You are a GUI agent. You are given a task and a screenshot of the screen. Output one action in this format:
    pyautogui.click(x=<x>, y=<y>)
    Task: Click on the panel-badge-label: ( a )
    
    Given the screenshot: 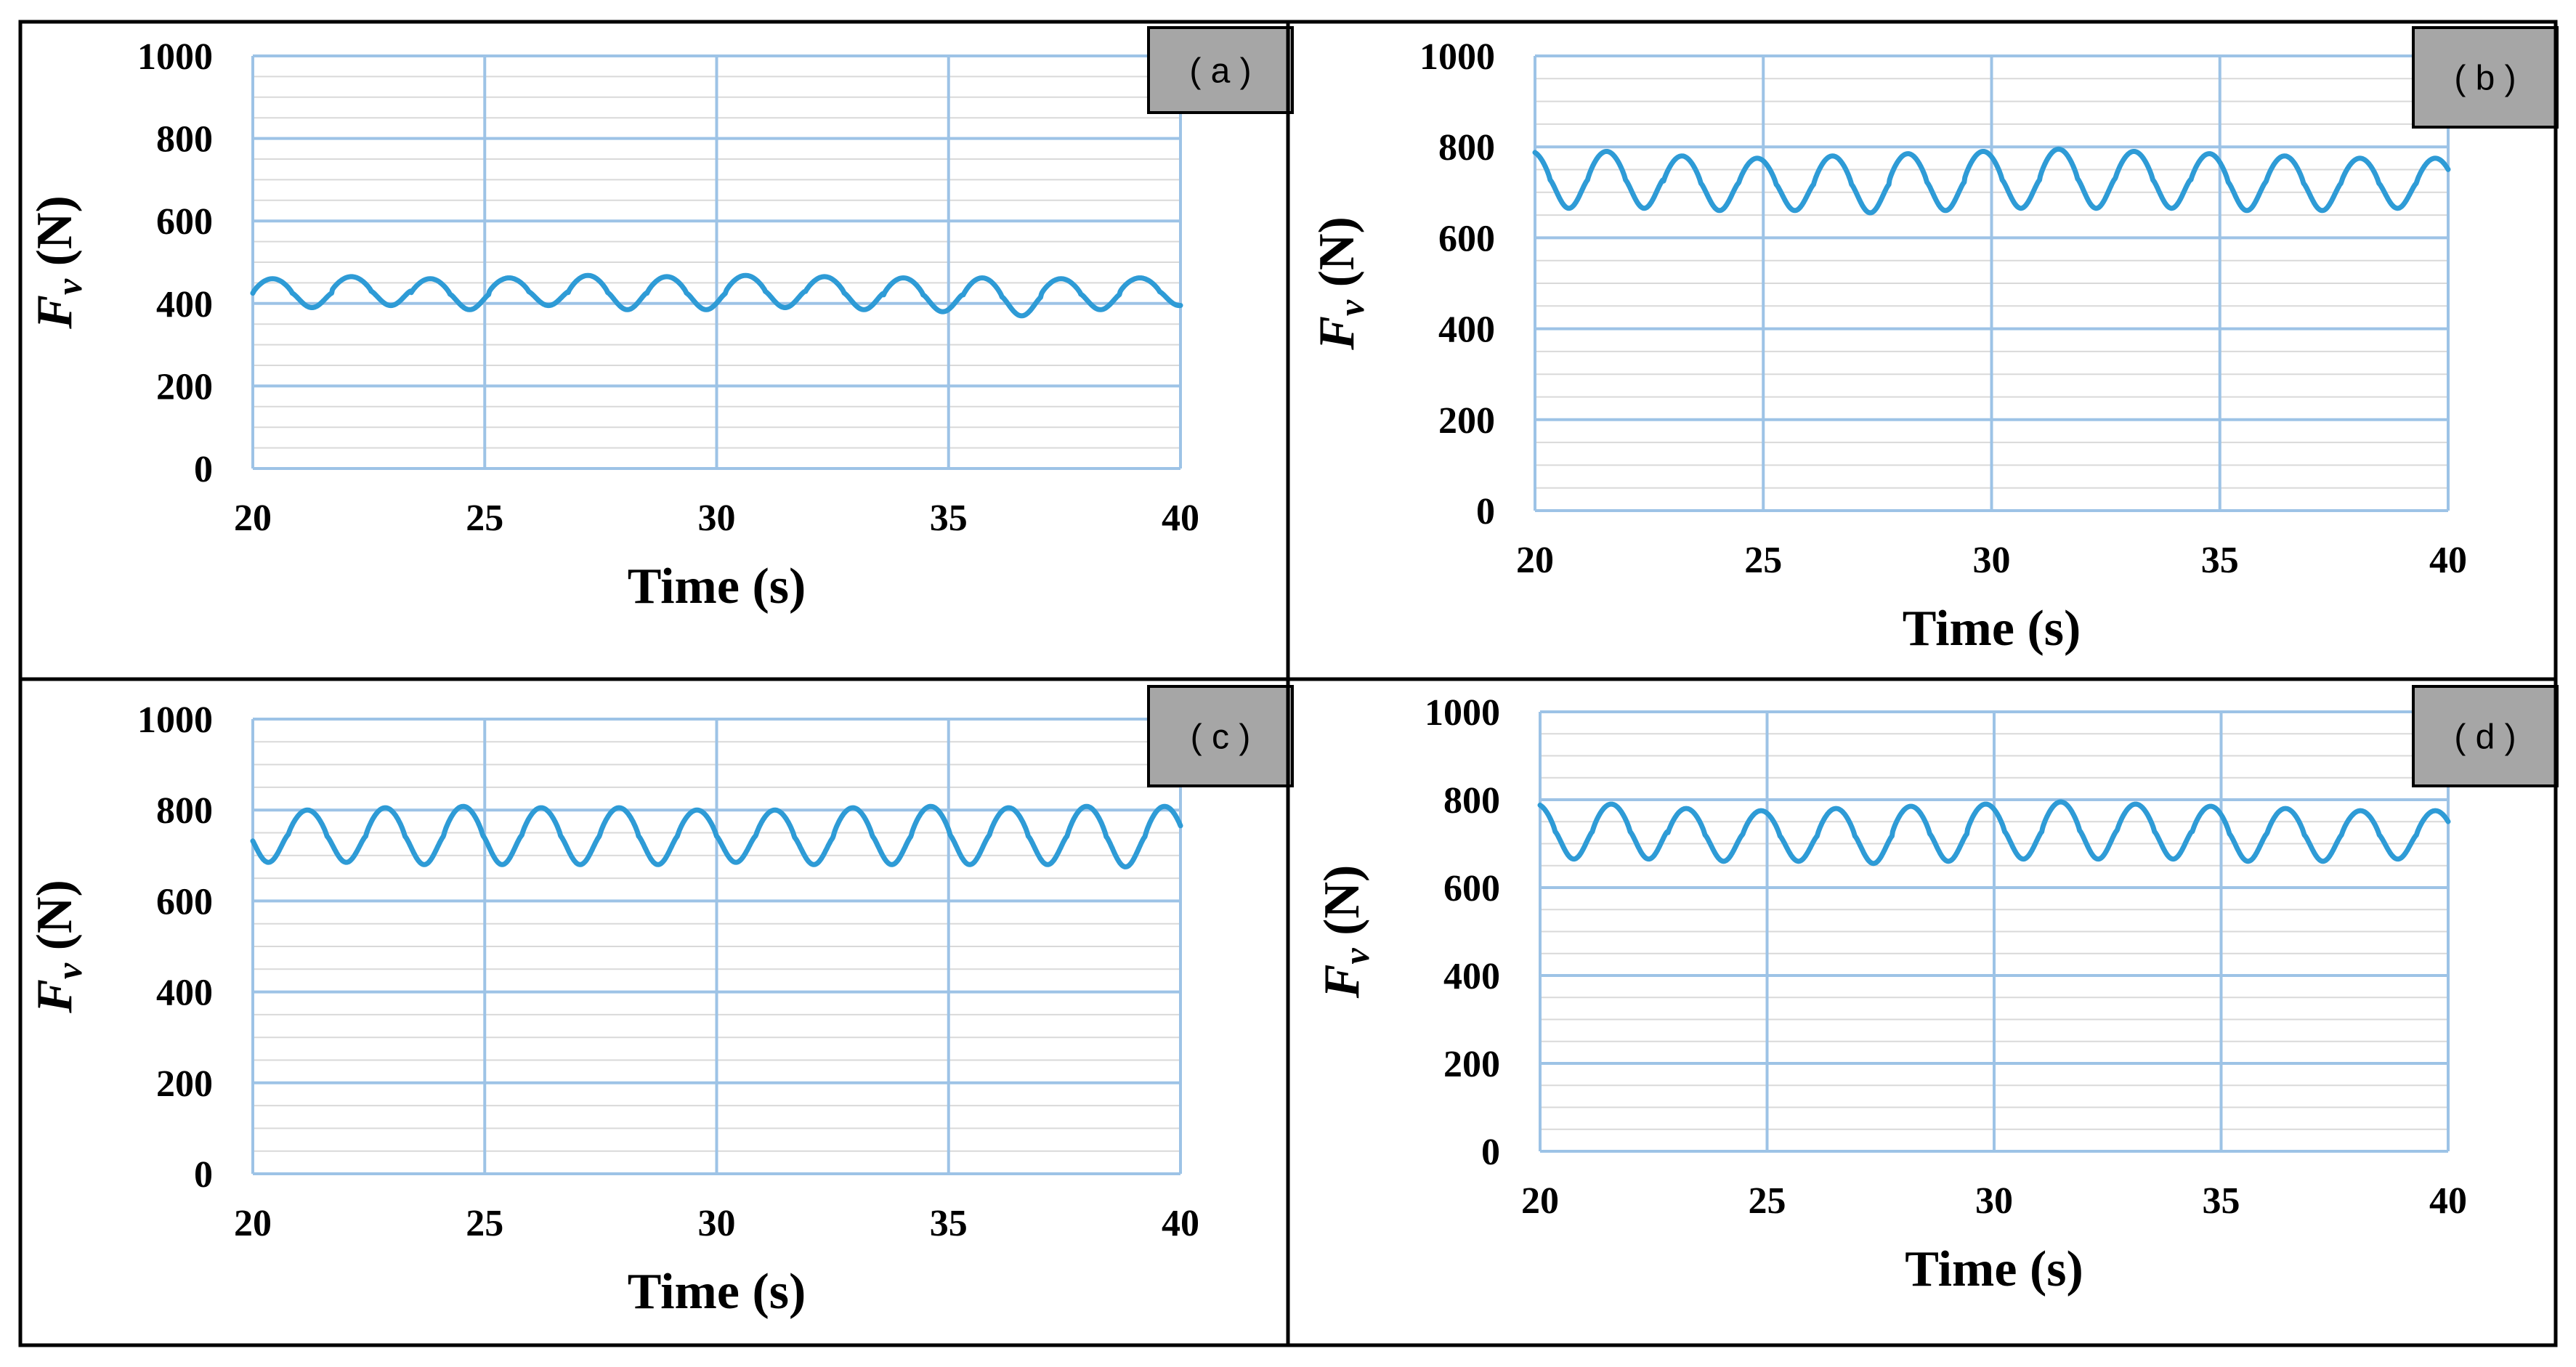 What is the action you would take?
    pyautogui.click(x=1220, y=71)
    